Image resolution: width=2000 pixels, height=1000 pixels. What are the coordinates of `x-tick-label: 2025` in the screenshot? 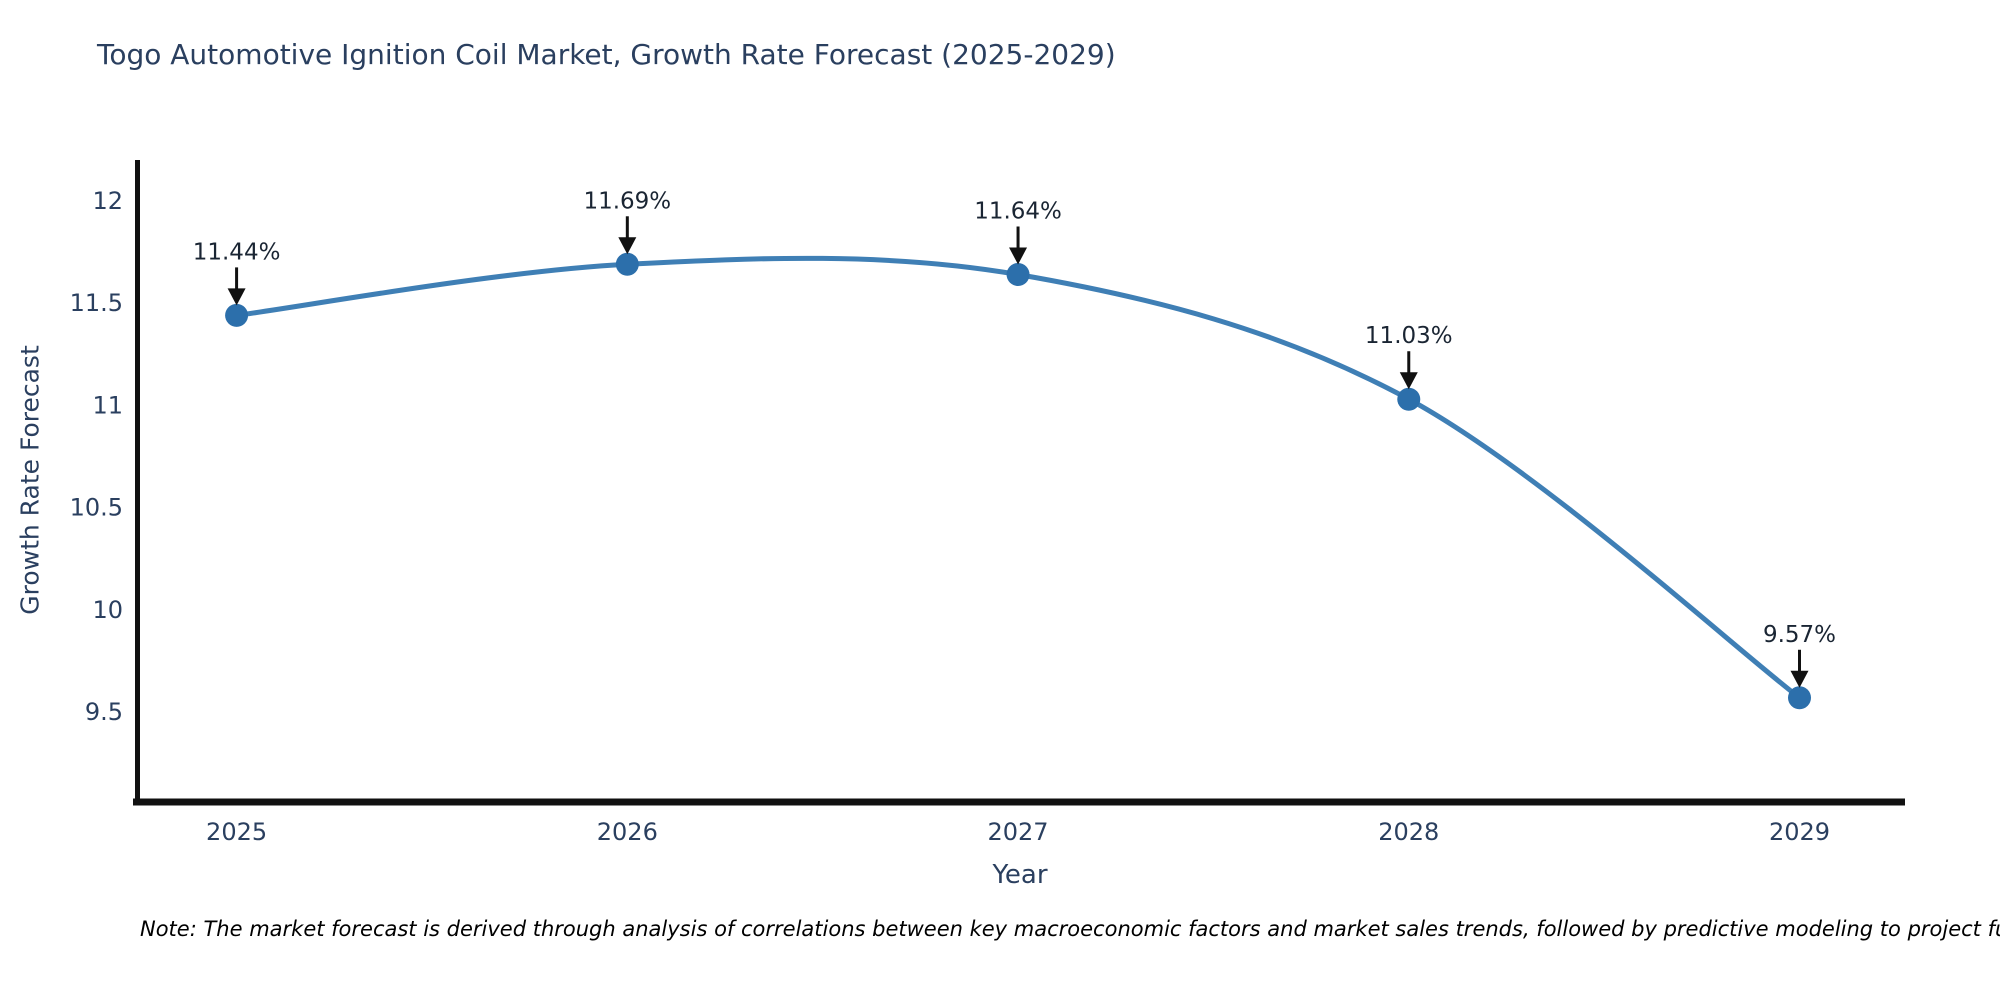 It's located at (236, 832).